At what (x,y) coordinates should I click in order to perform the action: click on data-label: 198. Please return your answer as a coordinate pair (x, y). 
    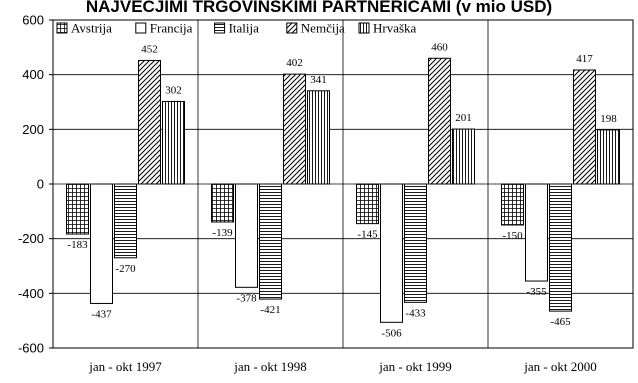
    Looking at the image, I should click on (608, 119).